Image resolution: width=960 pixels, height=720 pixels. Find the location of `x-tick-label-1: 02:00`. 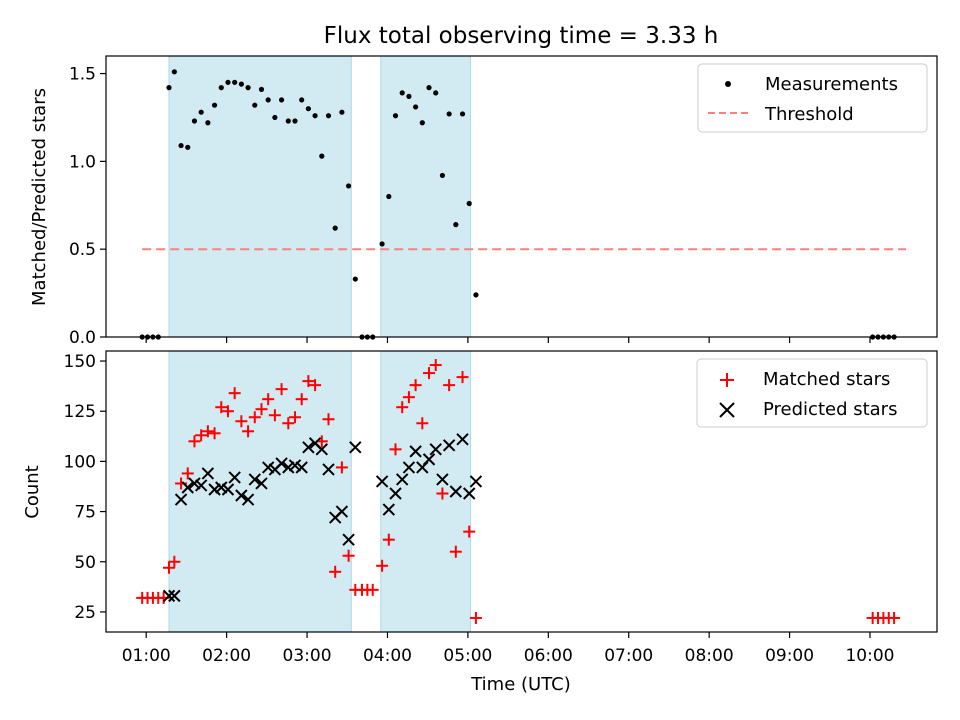

x-tick-label-1: 02:00 is located at coordinates (226, 656).